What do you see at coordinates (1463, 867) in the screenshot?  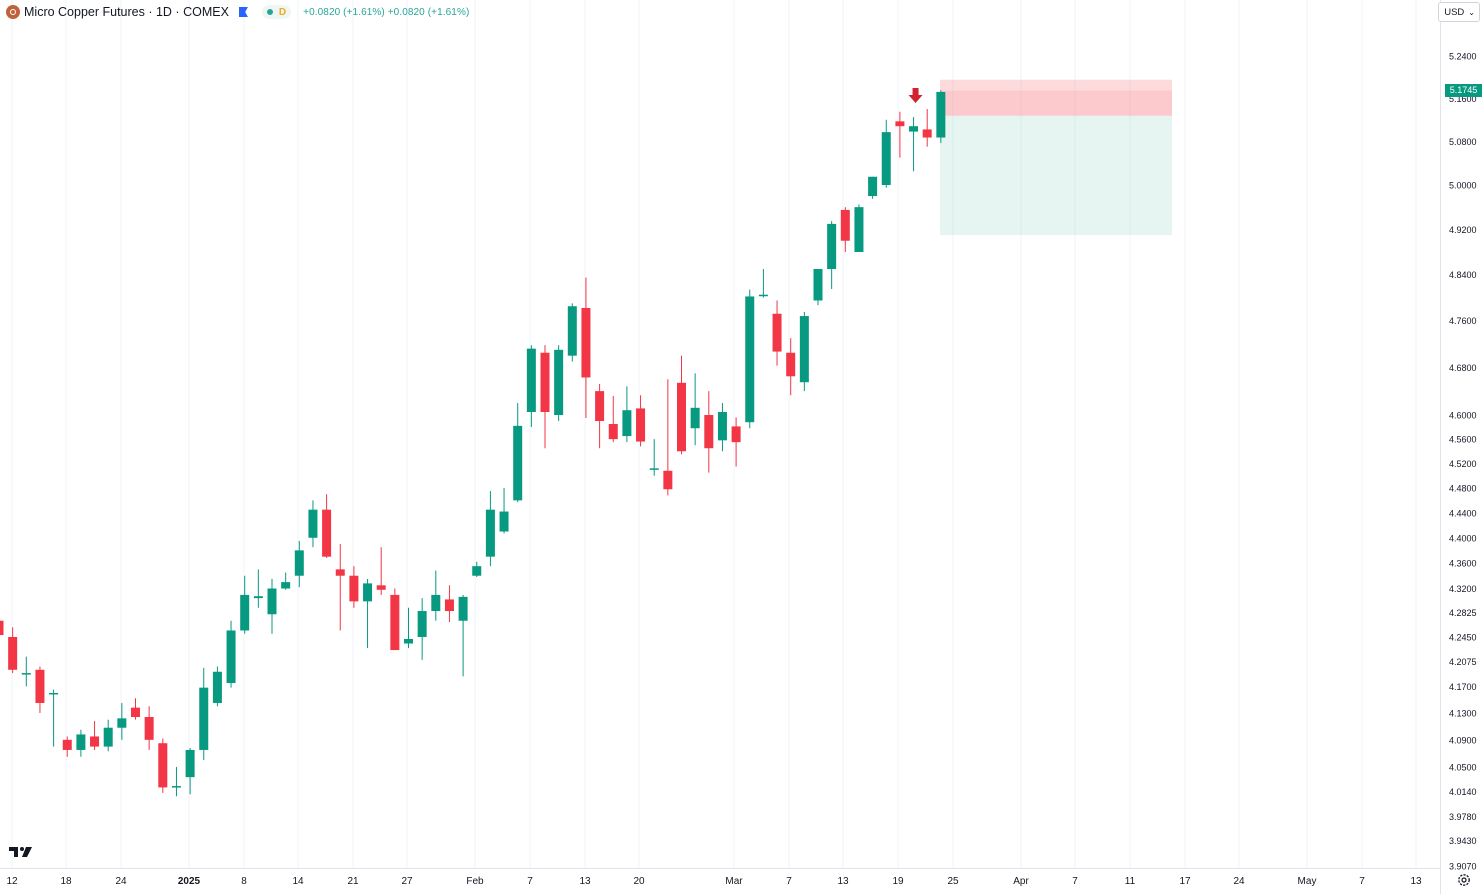 I see `price-tick-label: 3.9070` at bounding box center [1463, 867].